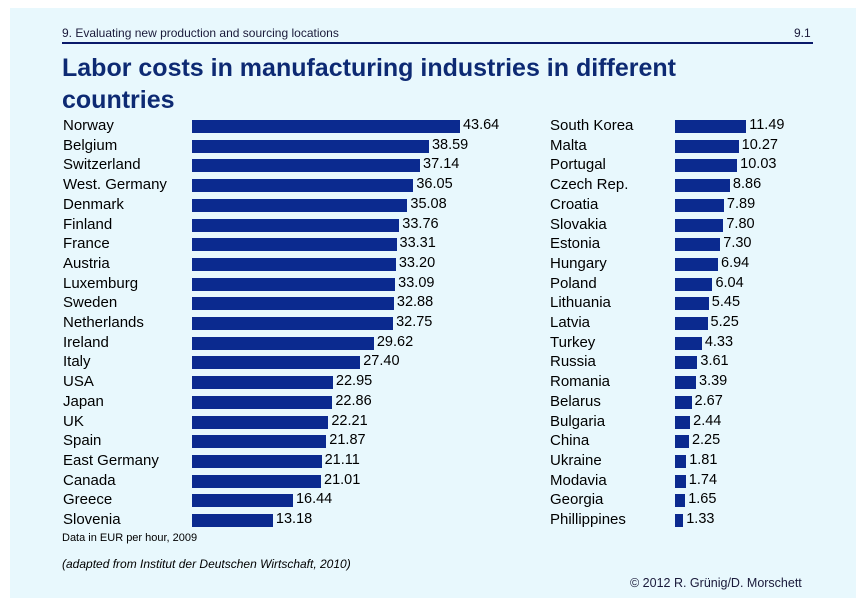 This screenshot has height=609, width=867. I want to click on value-label: 3.61, so click(714, 361).